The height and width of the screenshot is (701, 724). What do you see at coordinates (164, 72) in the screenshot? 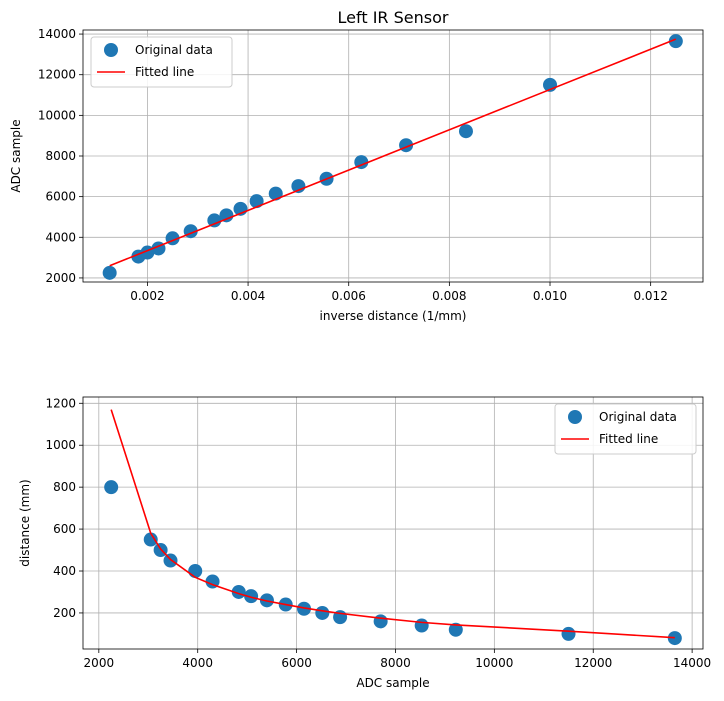
I see `chart0-legend-label-line: Fitted line` at bounding box center [164, 72].